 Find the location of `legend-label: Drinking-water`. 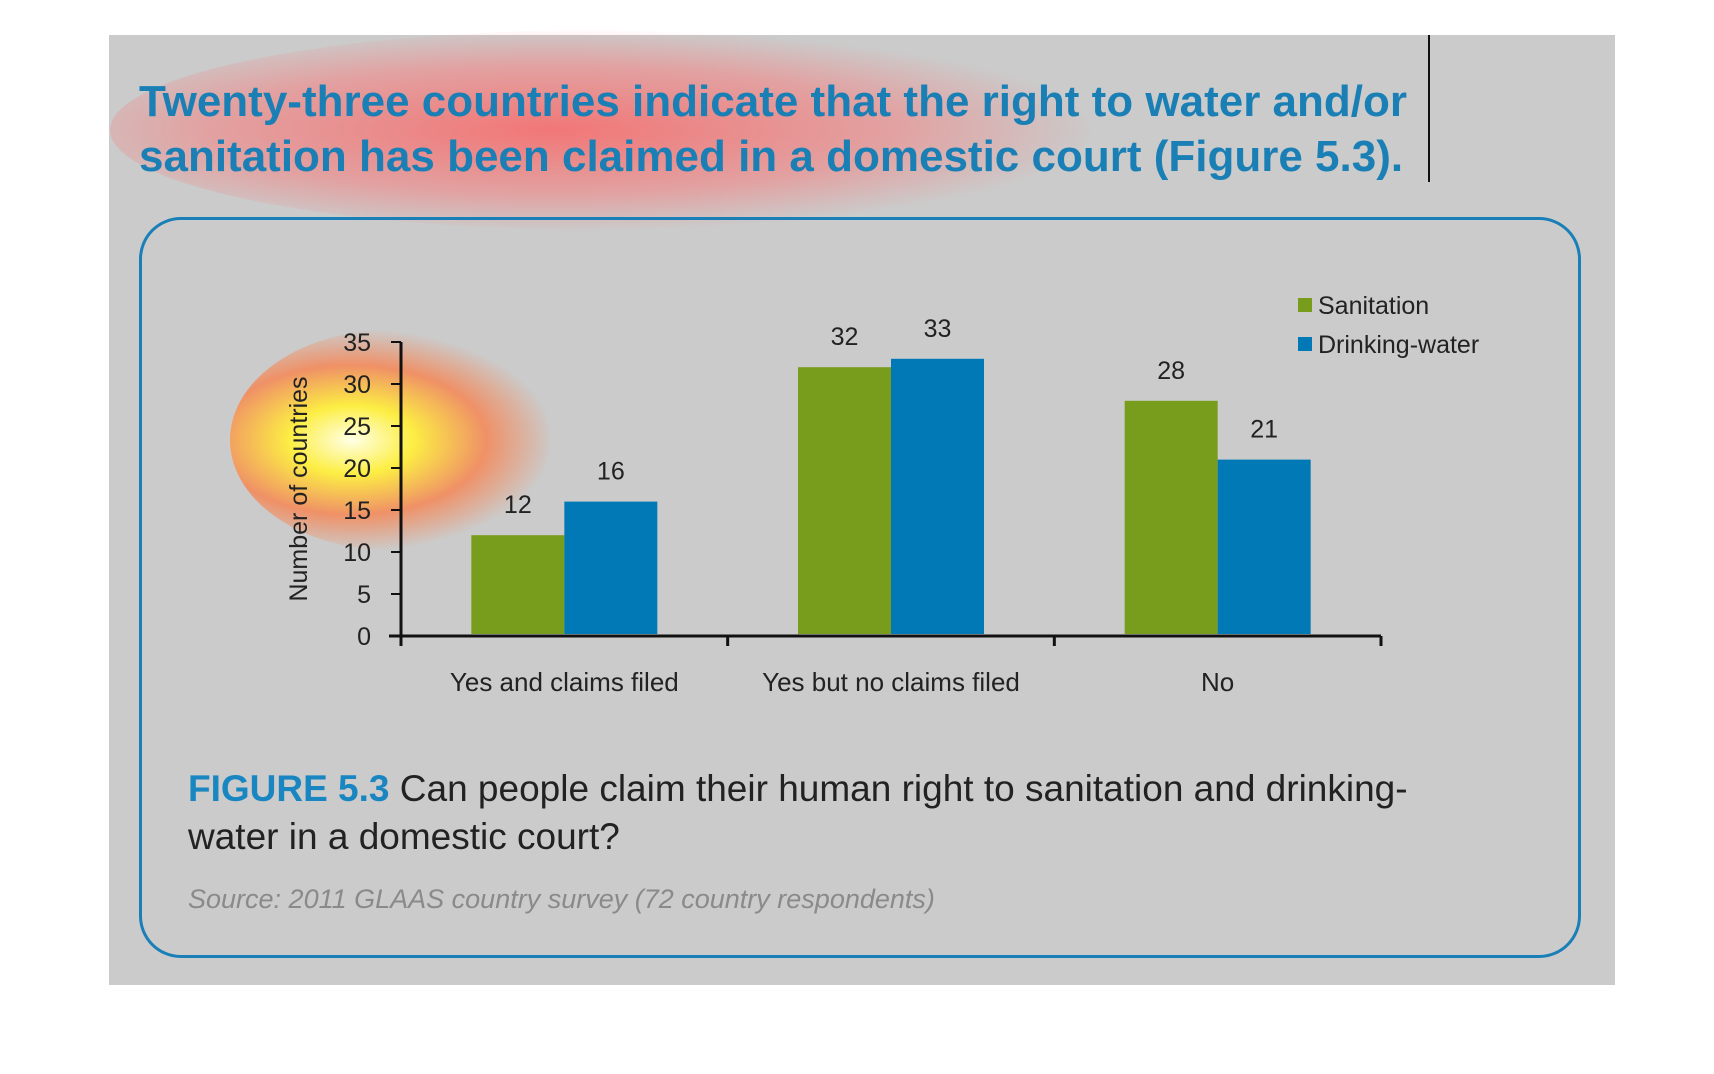

legend-label: Drinking-water is located at coordinates (1398, 345).